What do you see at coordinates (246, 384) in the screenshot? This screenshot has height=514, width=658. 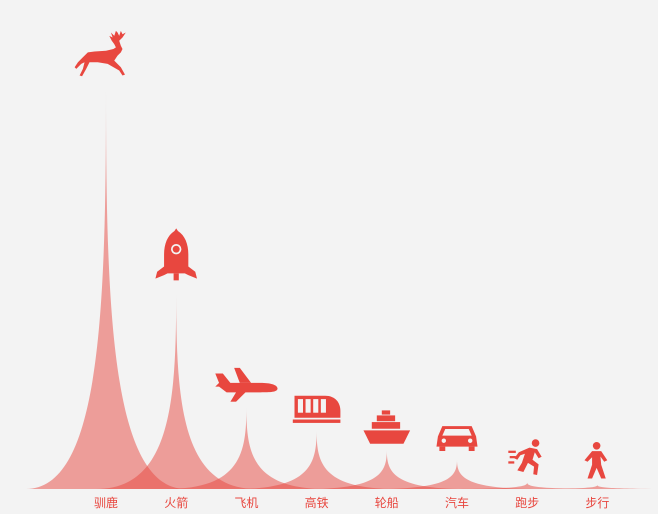 I see `airplane-icon` at bounding box center [246, 384].